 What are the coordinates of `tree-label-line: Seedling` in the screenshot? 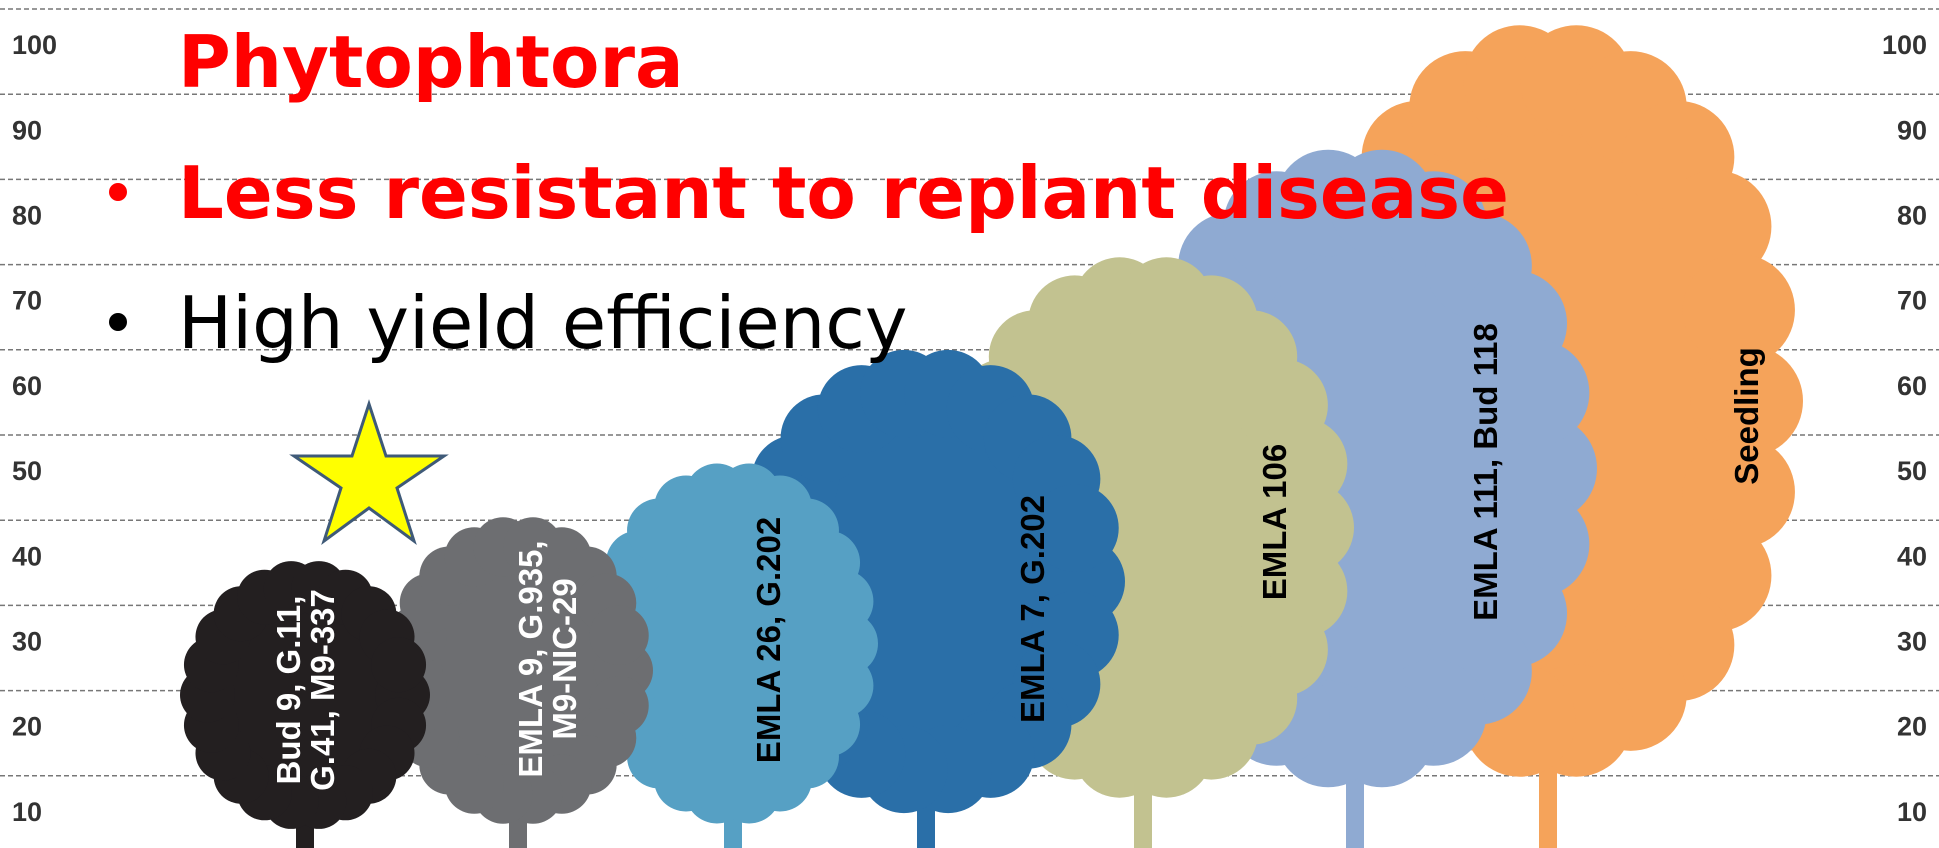 It's located at (1746, 416).